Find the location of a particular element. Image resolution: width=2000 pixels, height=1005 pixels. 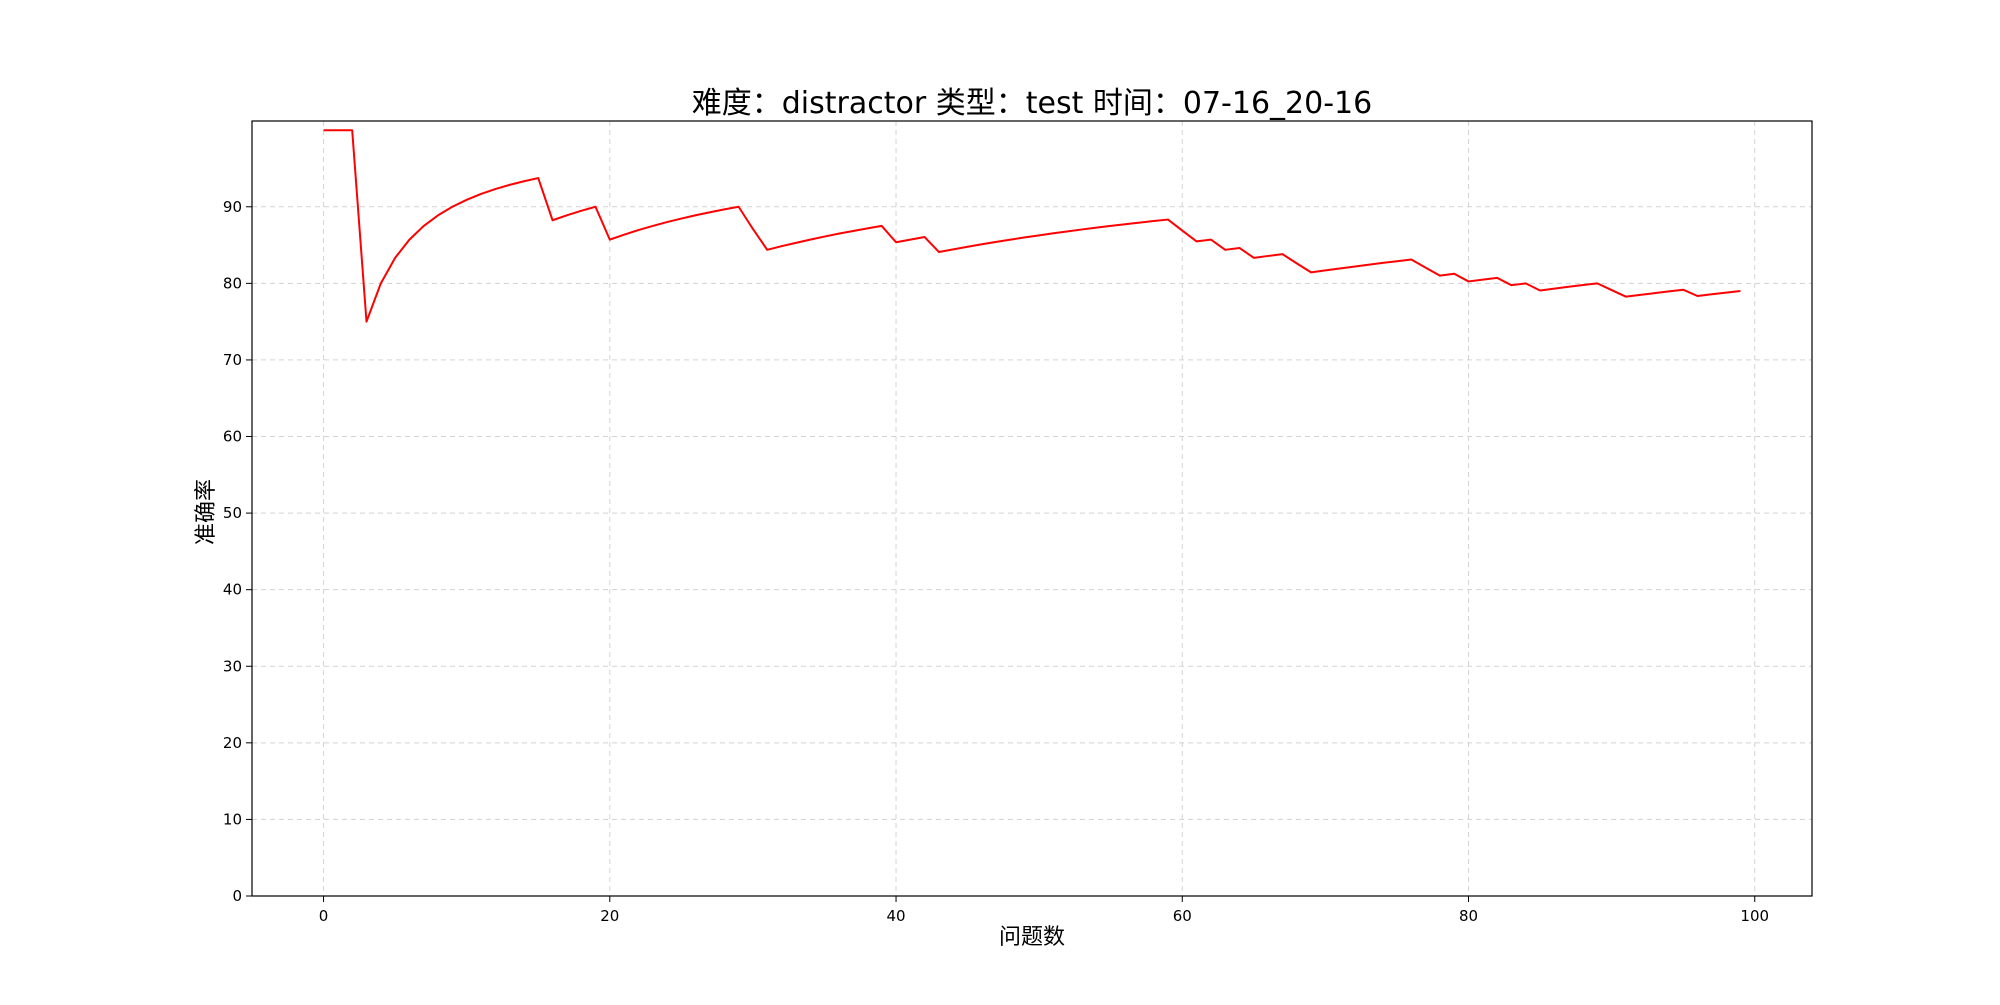

y-tick-label: 50 is located at coordinates (232, 513).